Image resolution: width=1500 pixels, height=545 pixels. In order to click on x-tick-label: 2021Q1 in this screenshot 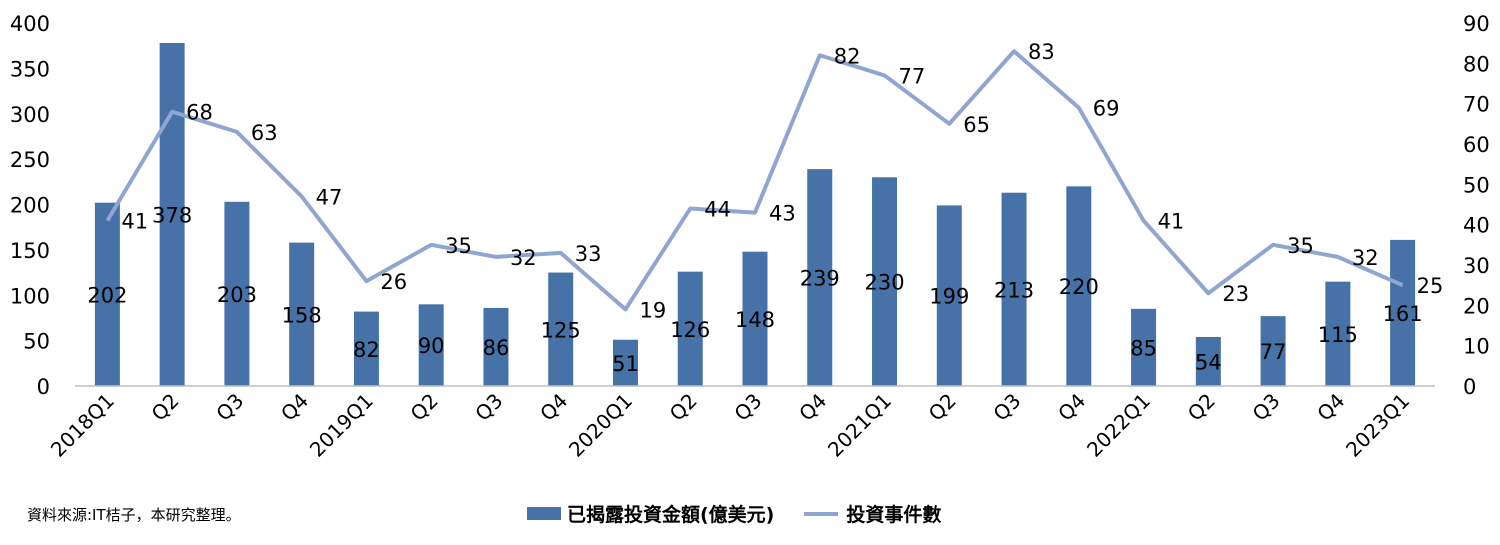, I will do `click(859, 425)`.